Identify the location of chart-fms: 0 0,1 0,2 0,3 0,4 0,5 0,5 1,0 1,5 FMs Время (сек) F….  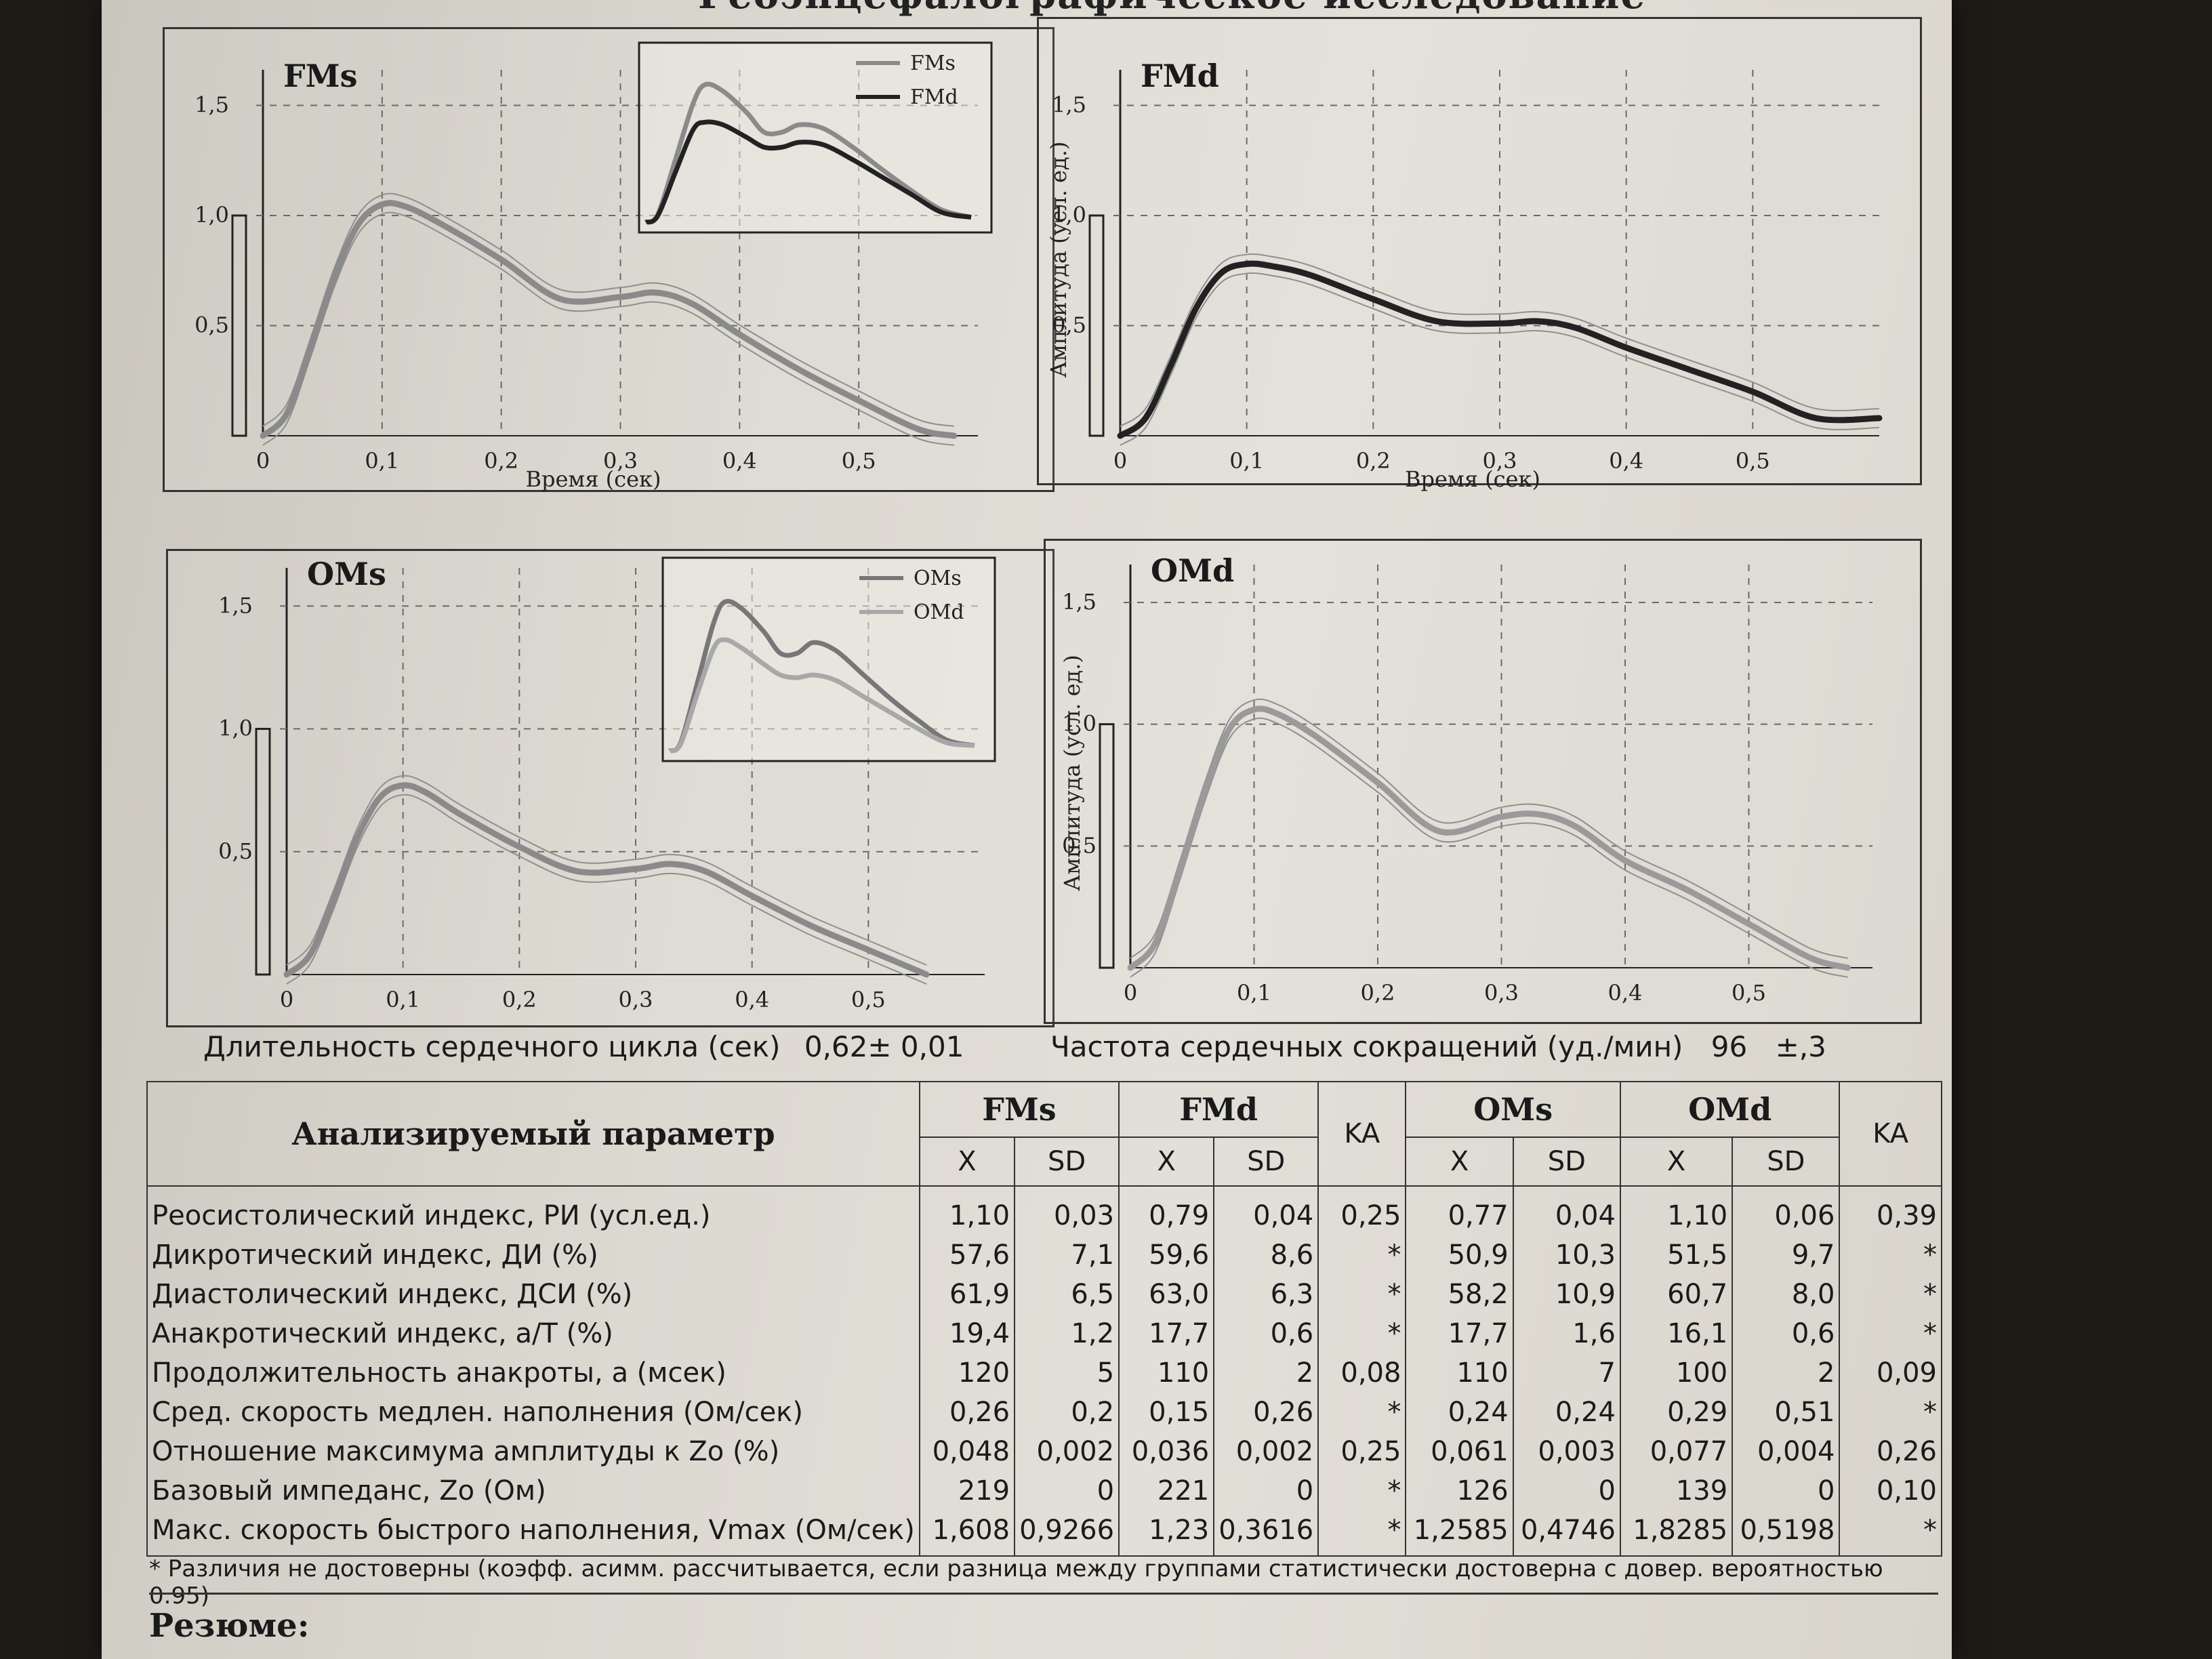
(608, 259).